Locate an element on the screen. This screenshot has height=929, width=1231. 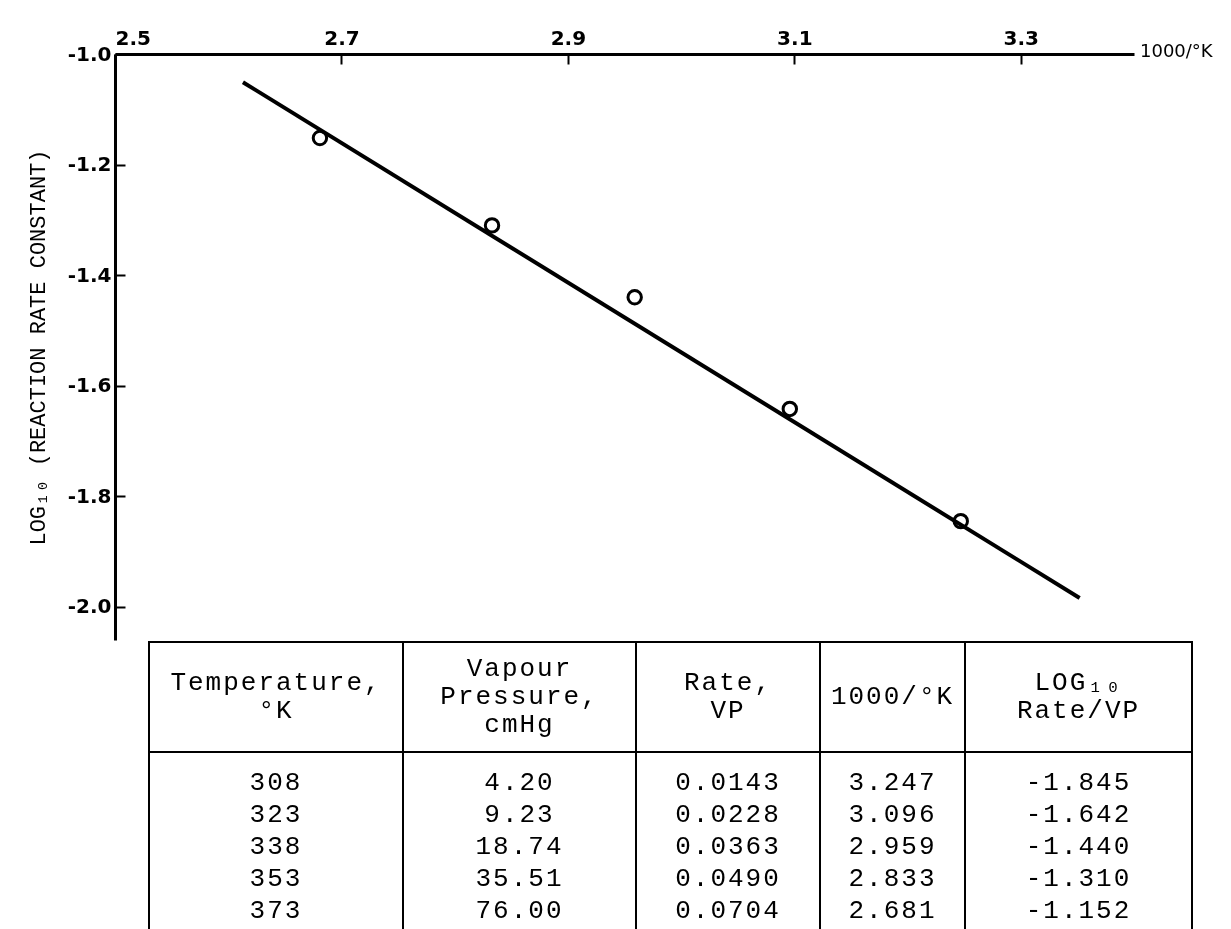
text: -1.440 is located at coordinates (1078, 847).